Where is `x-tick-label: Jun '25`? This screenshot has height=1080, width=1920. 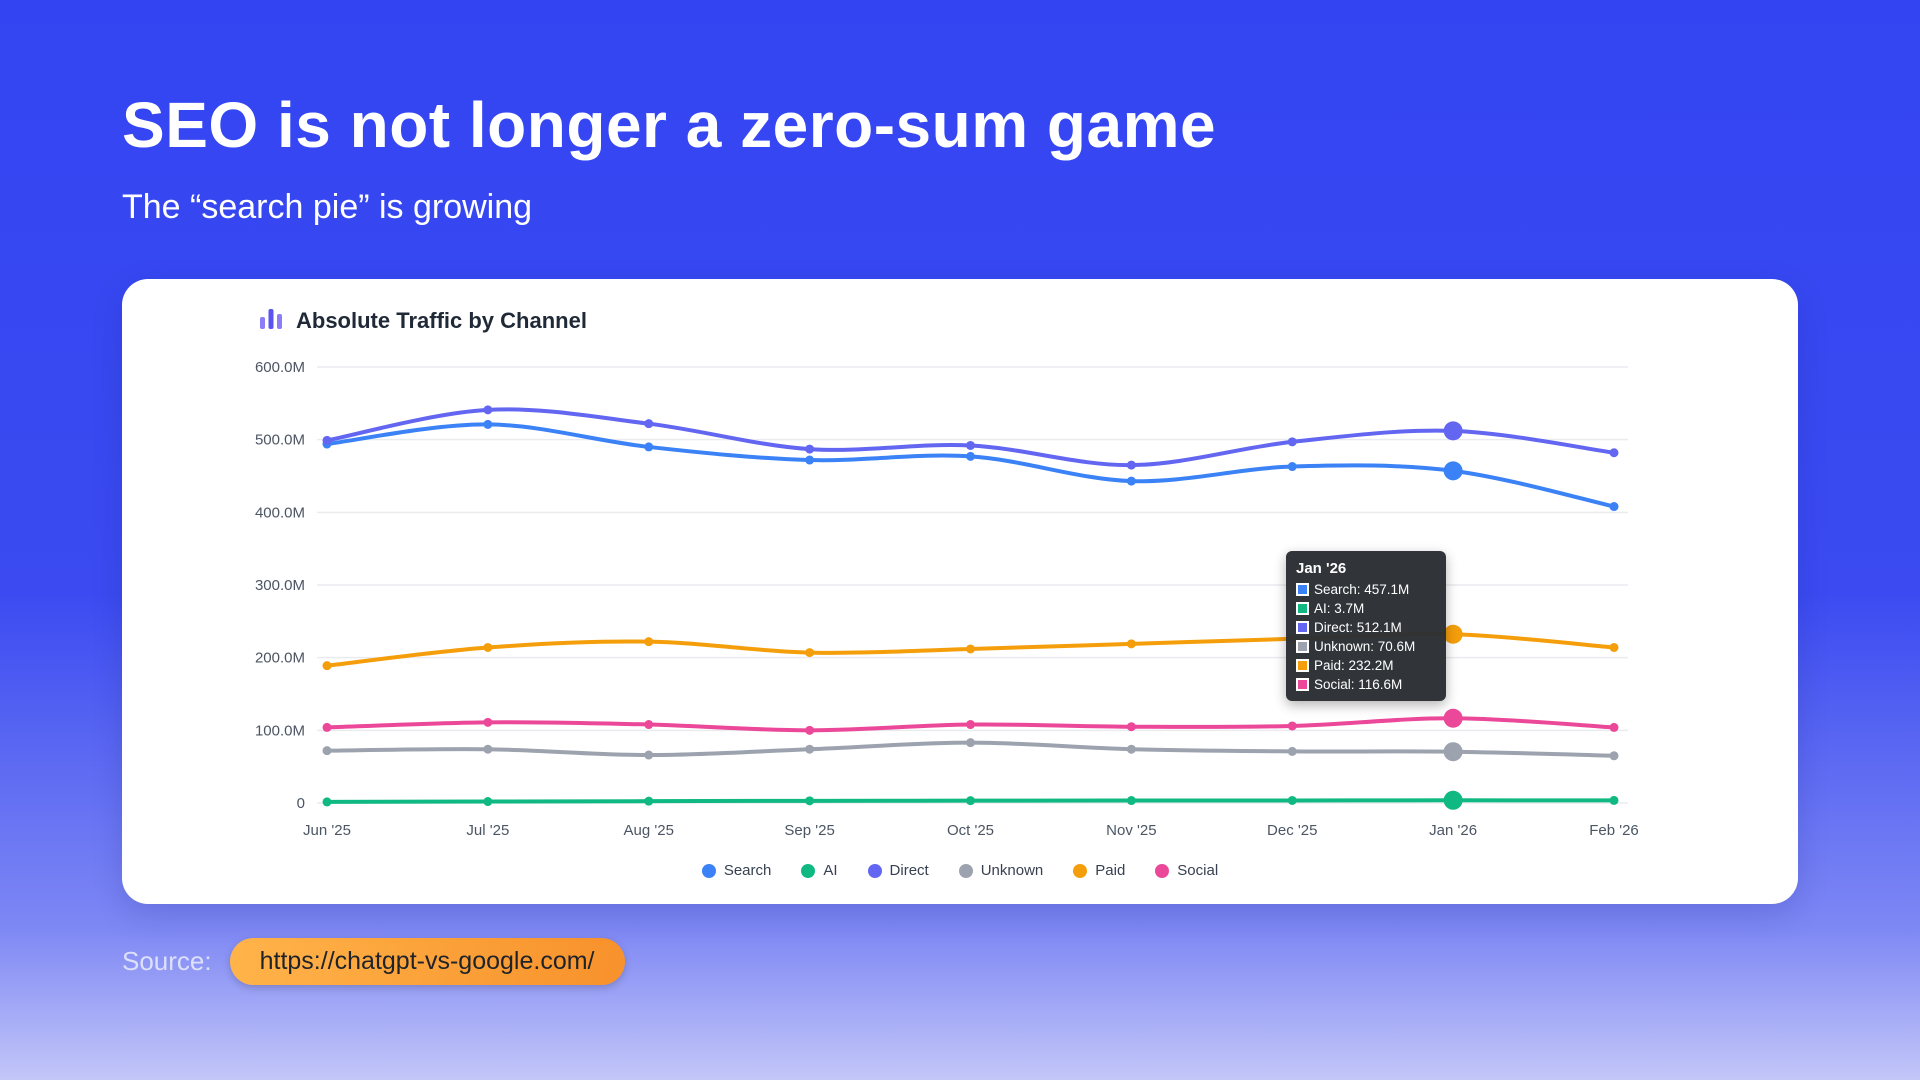
x-tick-label: Jun '25 is located at coordinates (327, 830).